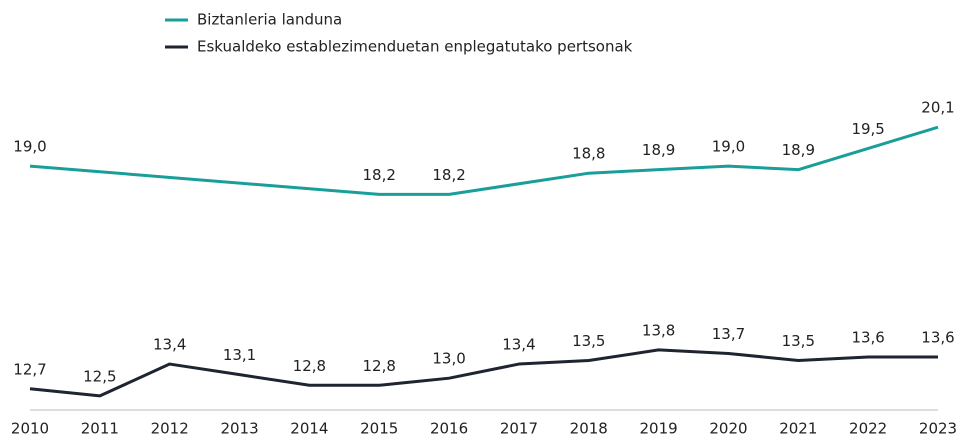 The width and height of the screenshot is (961, 440). I want to click on x-tick-label: 2020, so click(728, 429).